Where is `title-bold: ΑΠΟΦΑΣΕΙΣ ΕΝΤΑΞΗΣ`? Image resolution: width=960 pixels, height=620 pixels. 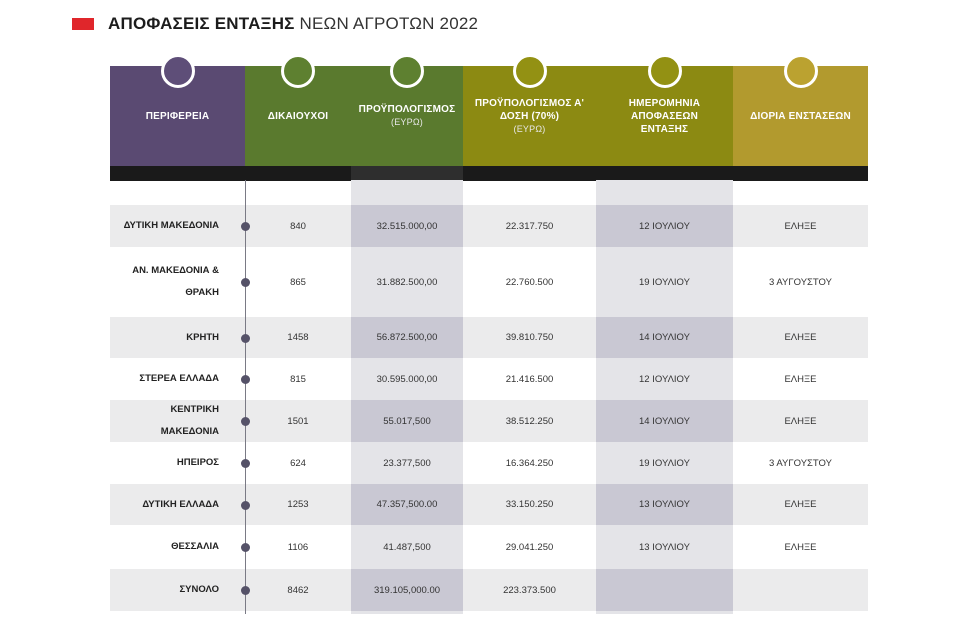 title-bold: ΑΠΟΦΑΣΕΙΣ ΕΝΤΑΞΗΣ is located at coordinates (201, 23).